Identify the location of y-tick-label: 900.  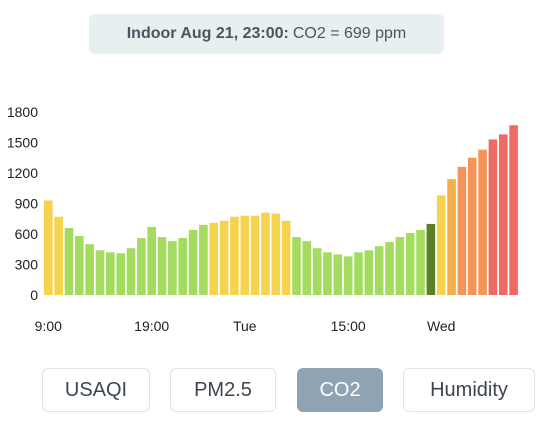
(27, 204).